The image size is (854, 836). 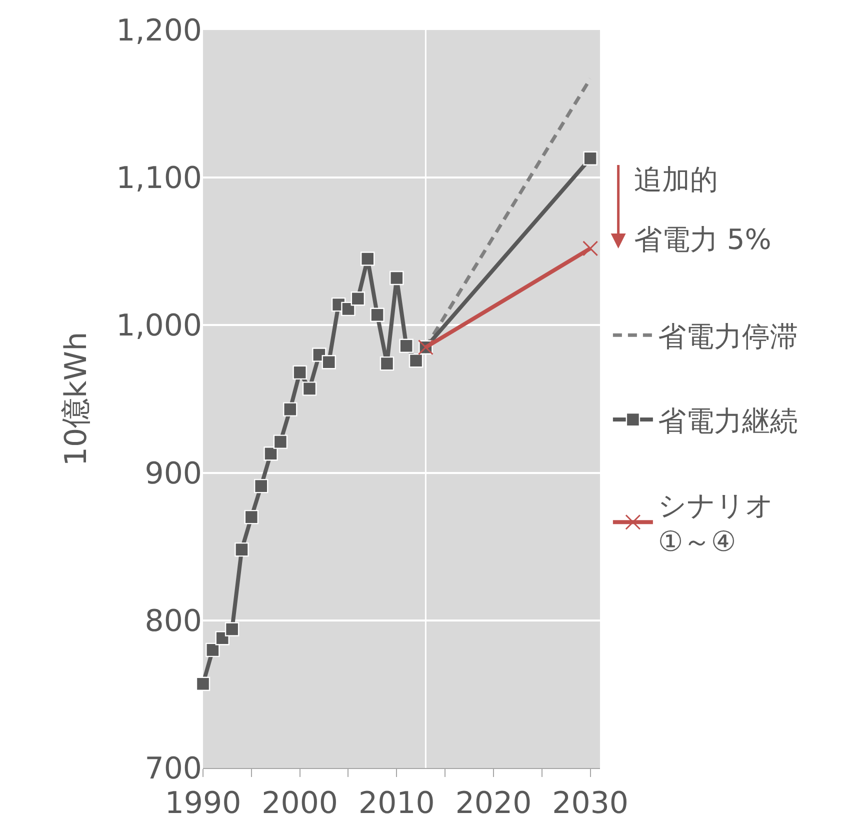 What do you see at coordinates (493, 803) in the screenshot?
I see `x-tick-label: 2020` at bounding box center [493, 803].